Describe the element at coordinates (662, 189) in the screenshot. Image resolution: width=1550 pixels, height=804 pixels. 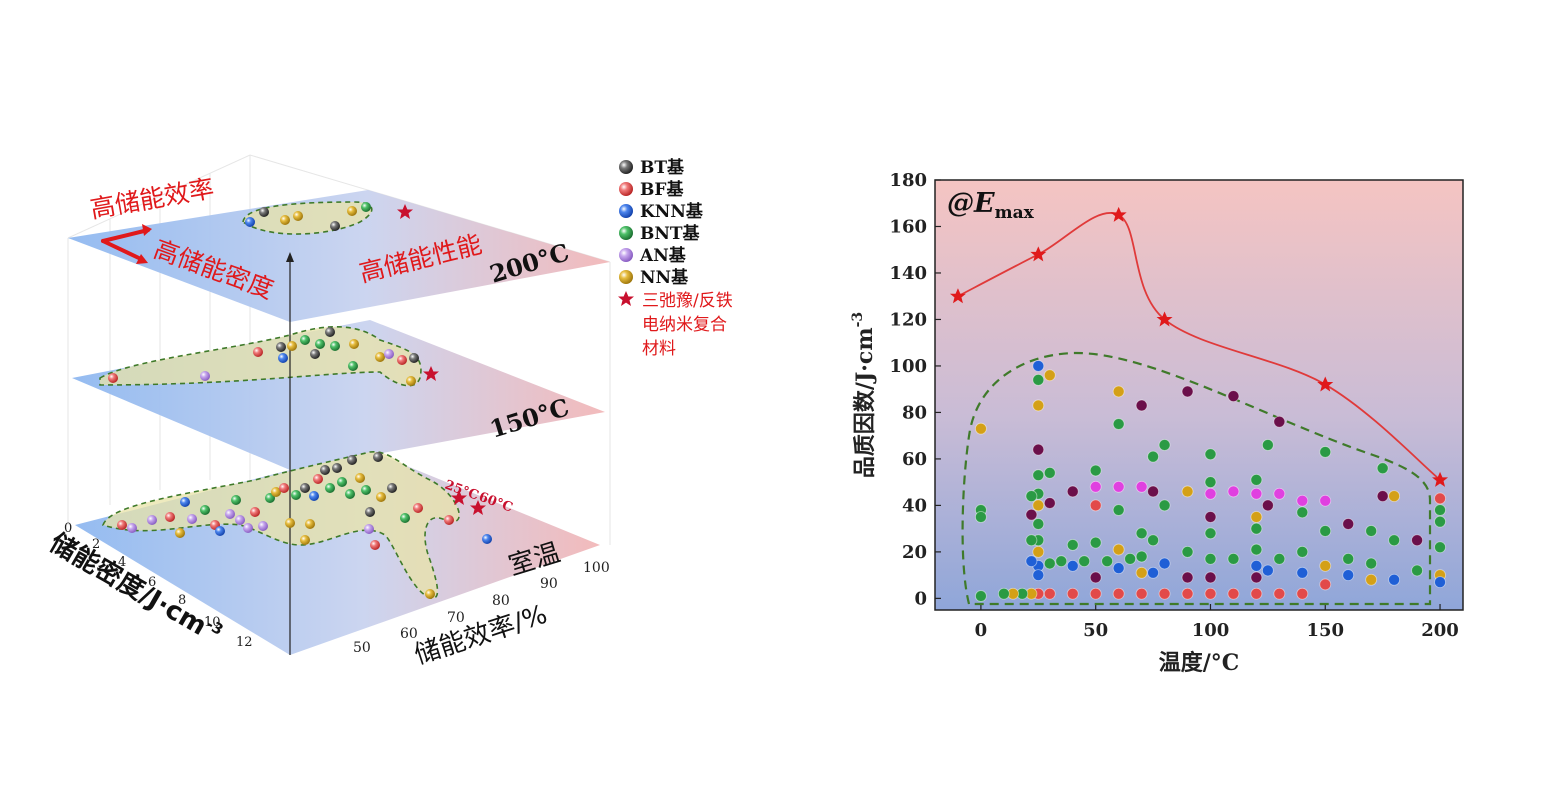
I see `legend-label-bf: BF基` at that location.